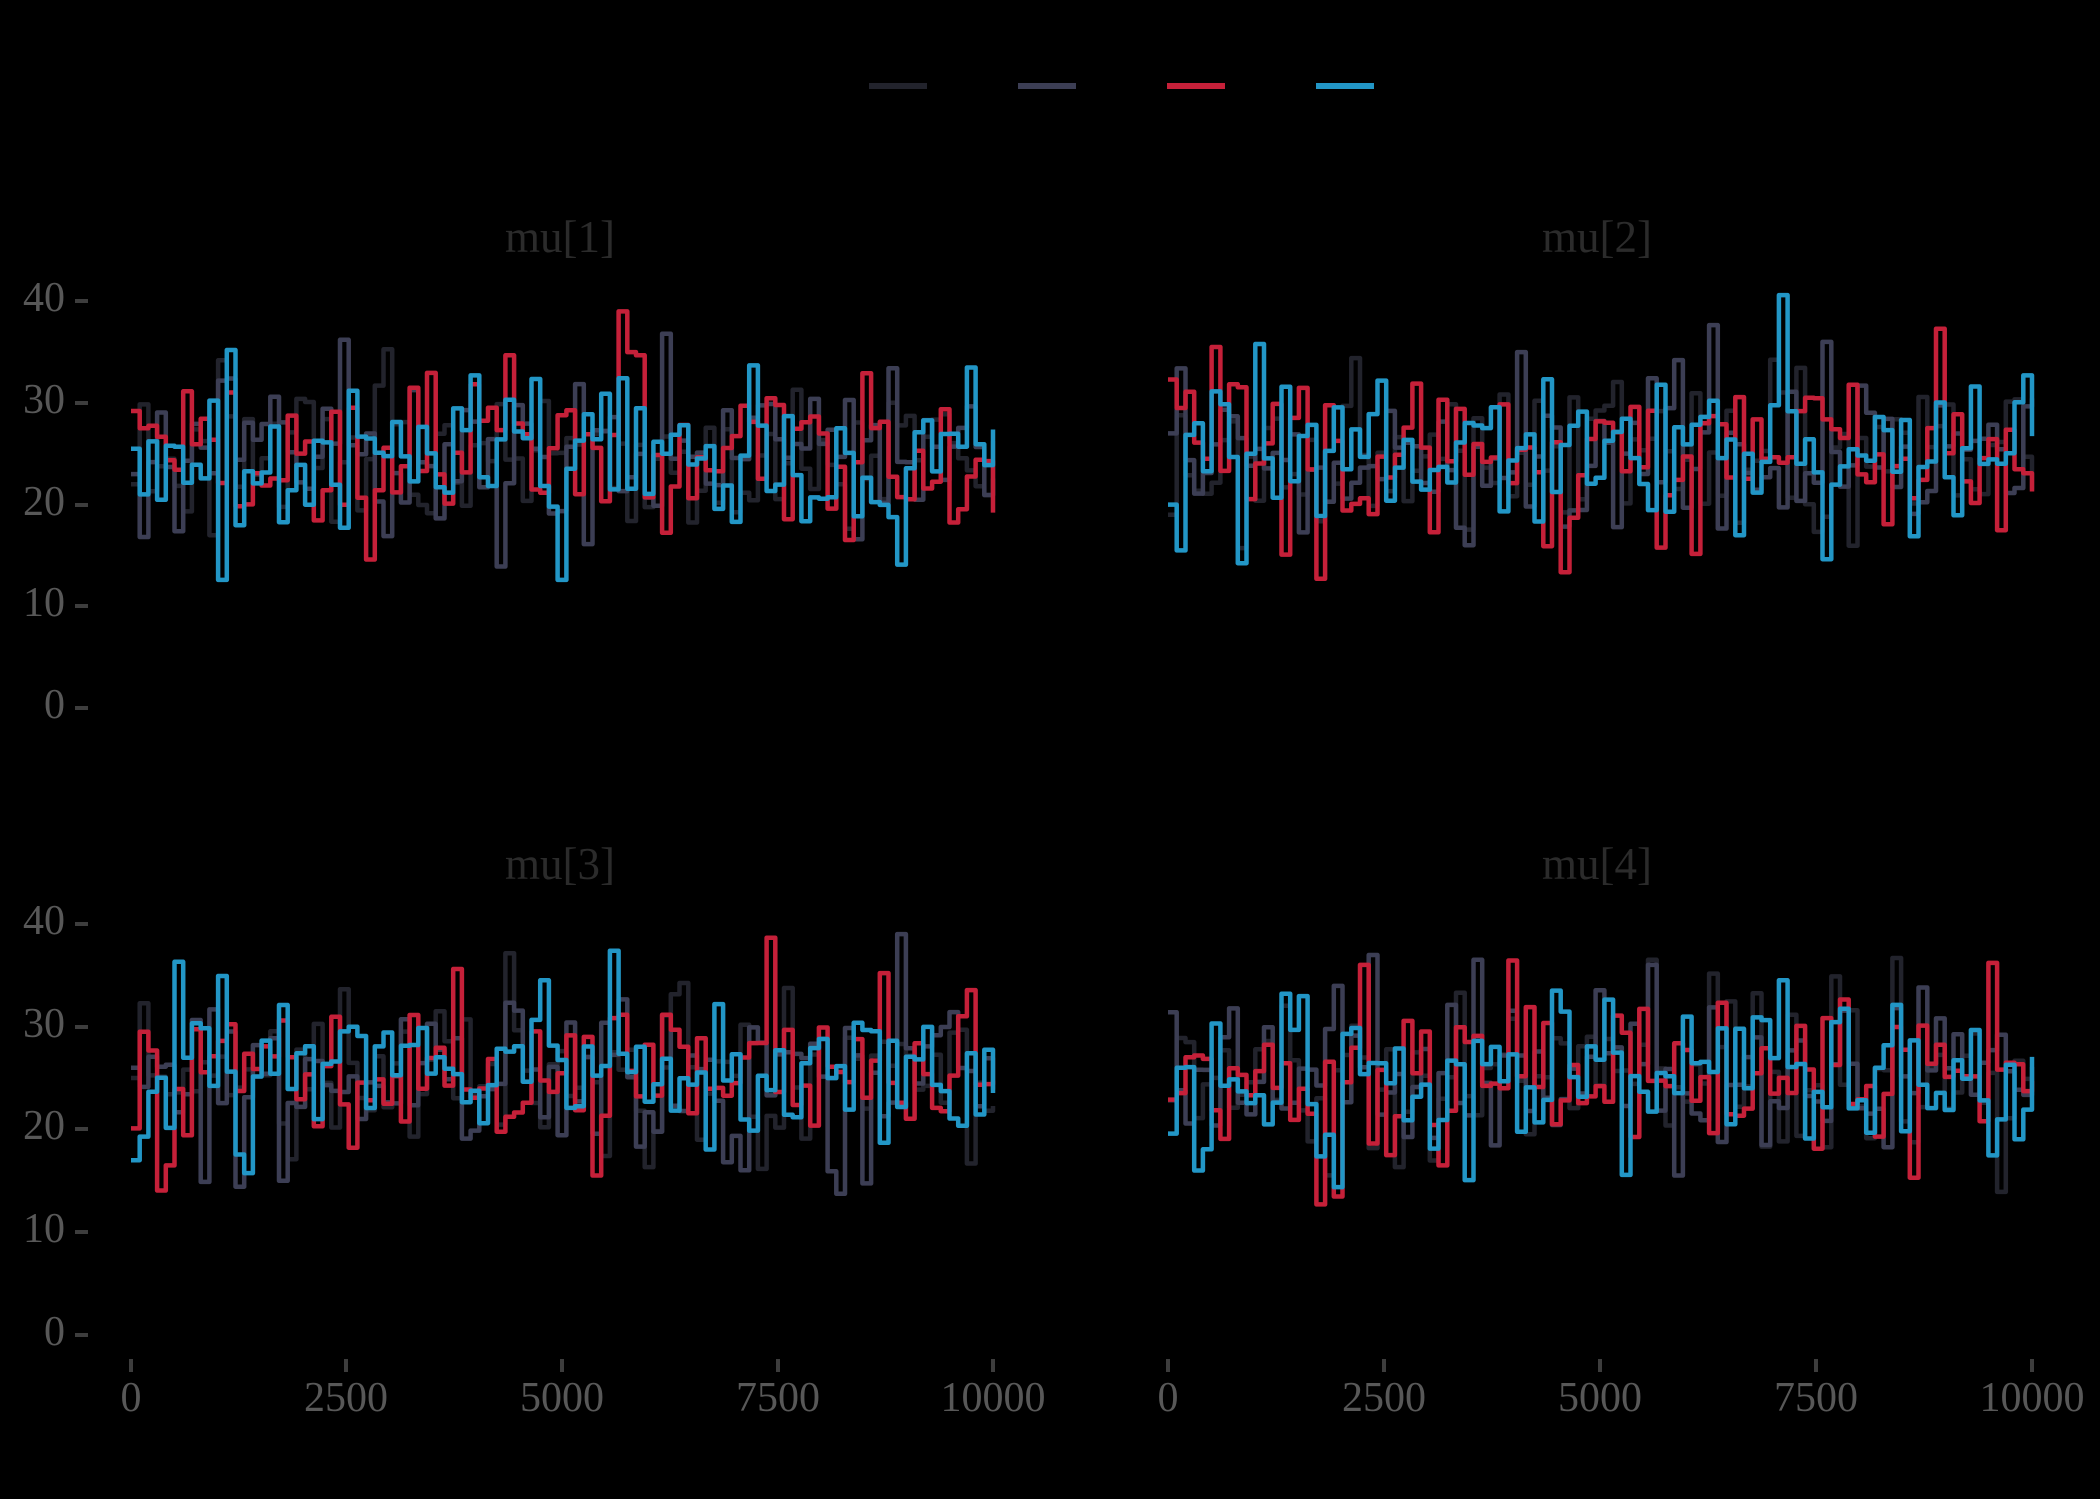 This screenshot has width=2100, height=1499. Describe the element at coordinates (560, 864) in the screenshot. I see `svg-text: mu[3]` at that location.